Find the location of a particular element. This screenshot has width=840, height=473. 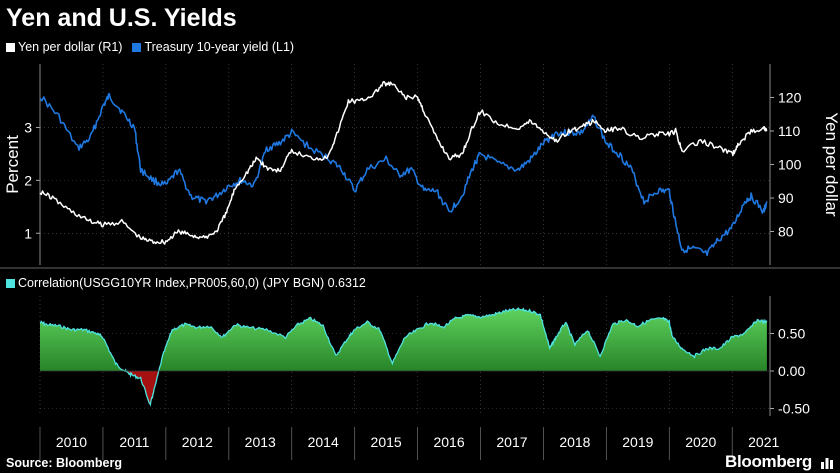

x-tick-label: 2013 is located at coordinates (260, 442).